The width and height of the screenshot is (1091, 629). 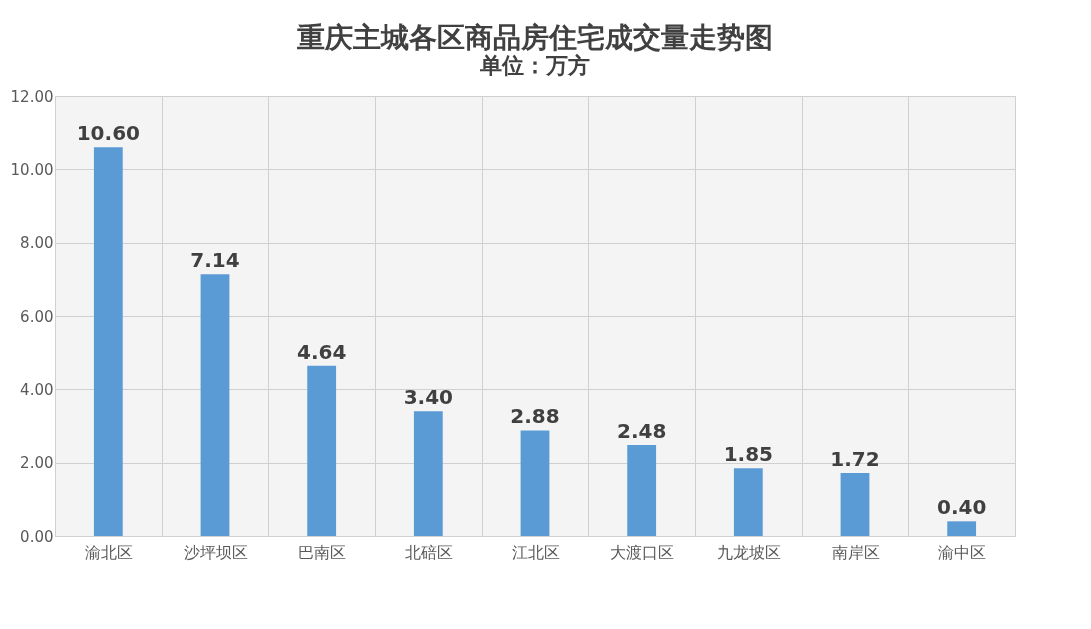 I want to click on data-label: 2.48, so click(x=641, y=431).